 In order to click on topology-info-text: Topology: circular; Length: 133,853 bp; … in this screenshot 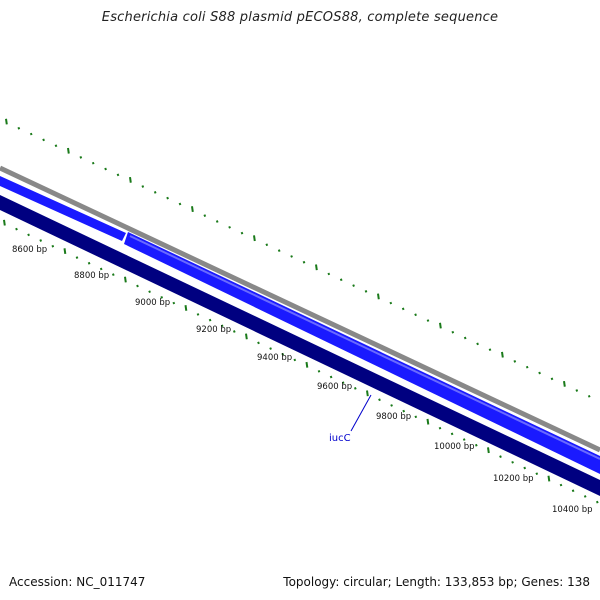, I will do `click(436, 582)`.